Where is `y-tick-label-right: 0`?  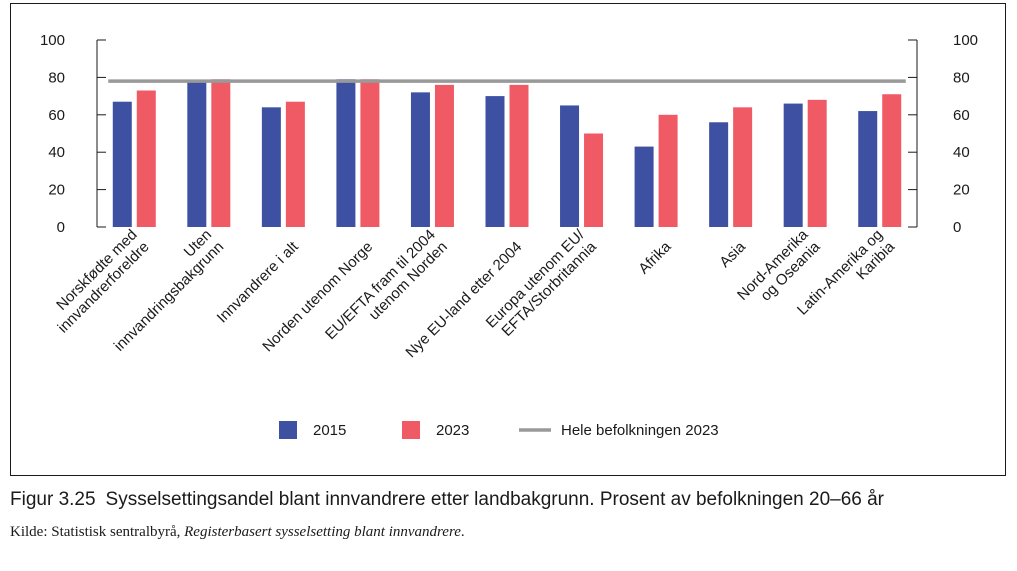 y-tick-label-right: 0 is located at coordinates (957, 227).